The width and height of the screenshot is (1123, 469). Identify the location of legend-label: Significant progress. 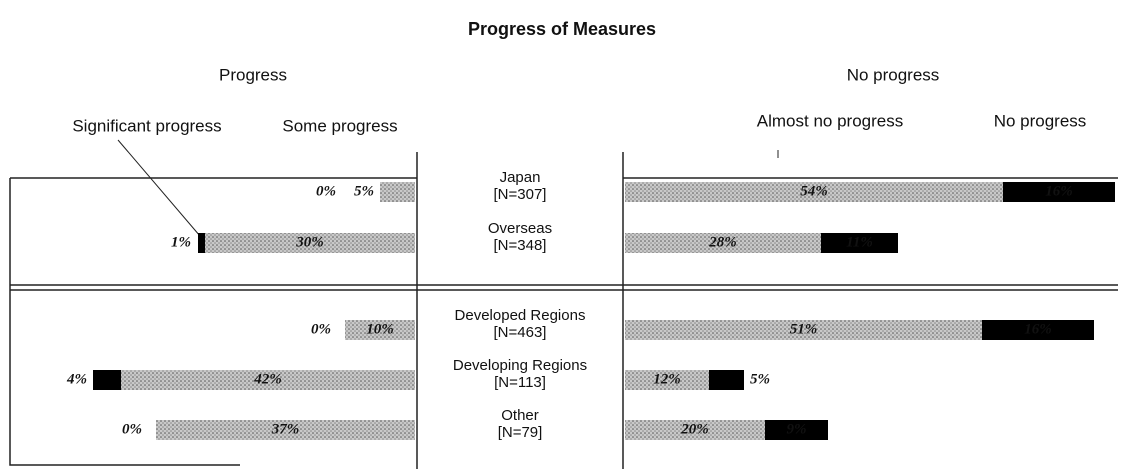
(146, 125).